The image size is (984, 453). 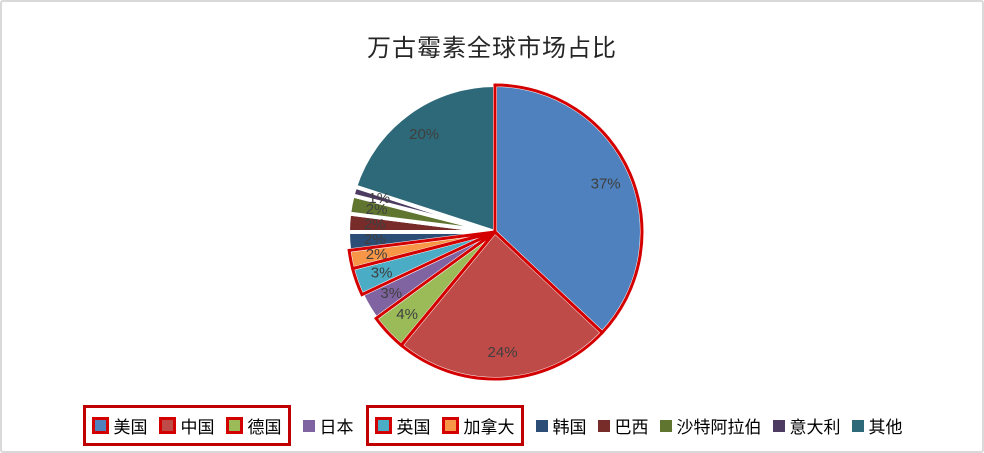 I want to click on legend-item-意大利: 意大利, so click(x=806, y=425).